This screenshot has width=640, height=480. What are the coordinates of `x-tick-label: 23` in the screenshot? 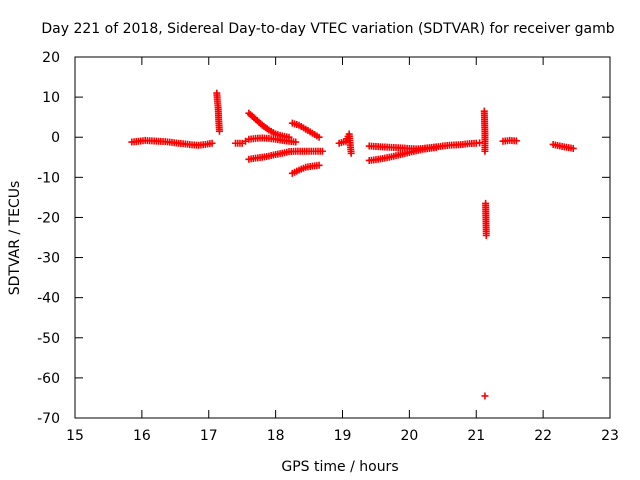 It's located at (610, 436).